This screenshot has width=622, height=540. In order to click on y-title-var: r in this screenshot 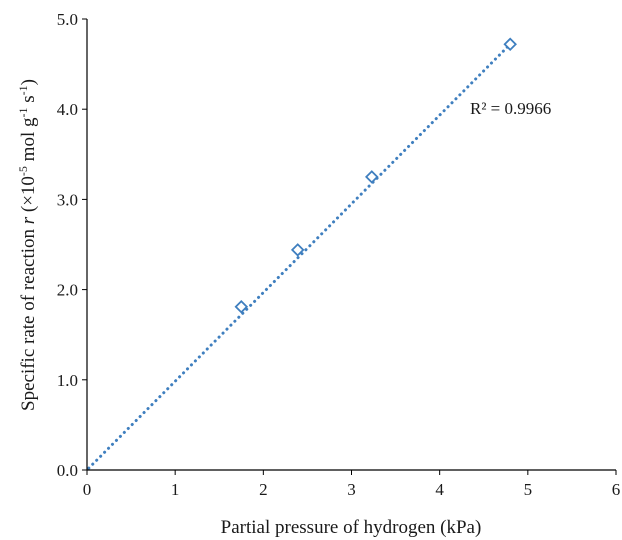, I will do `click(28, 220)`.